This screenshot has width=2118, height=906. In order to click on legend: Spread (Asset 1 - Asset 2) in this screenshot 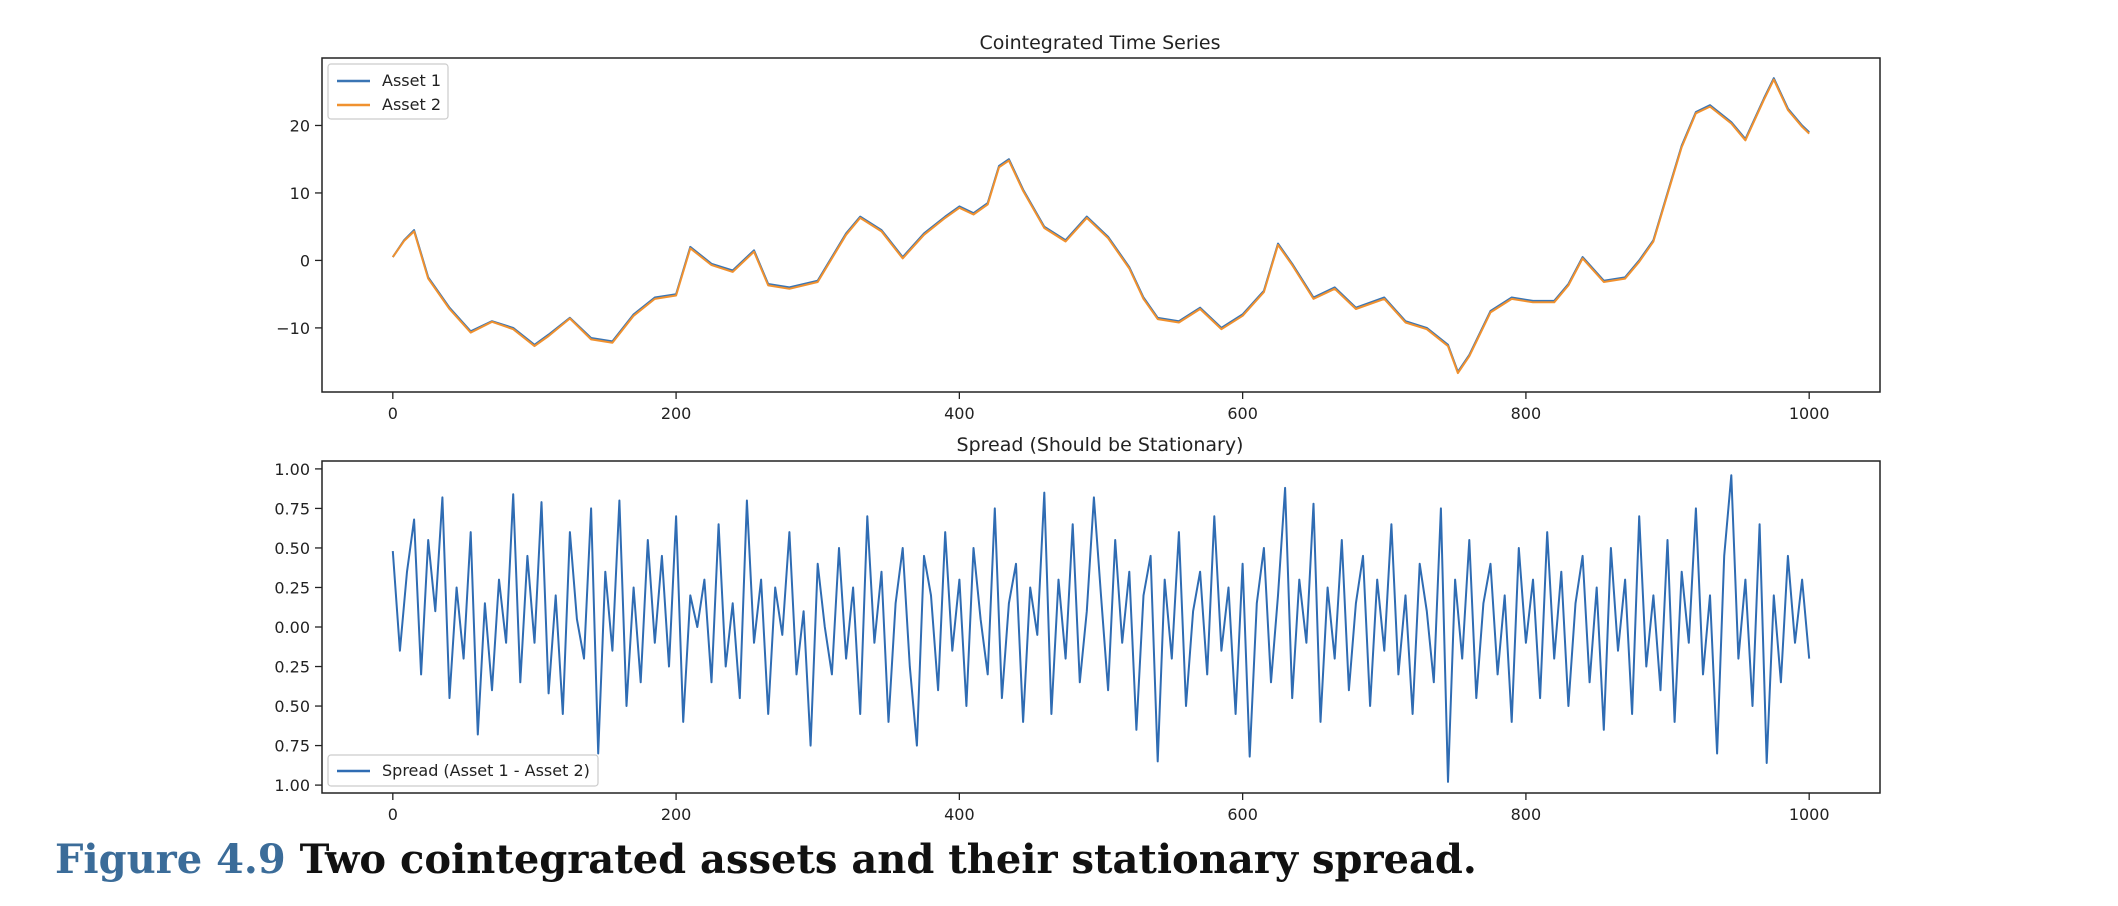, I will do `click(463, 770)`.